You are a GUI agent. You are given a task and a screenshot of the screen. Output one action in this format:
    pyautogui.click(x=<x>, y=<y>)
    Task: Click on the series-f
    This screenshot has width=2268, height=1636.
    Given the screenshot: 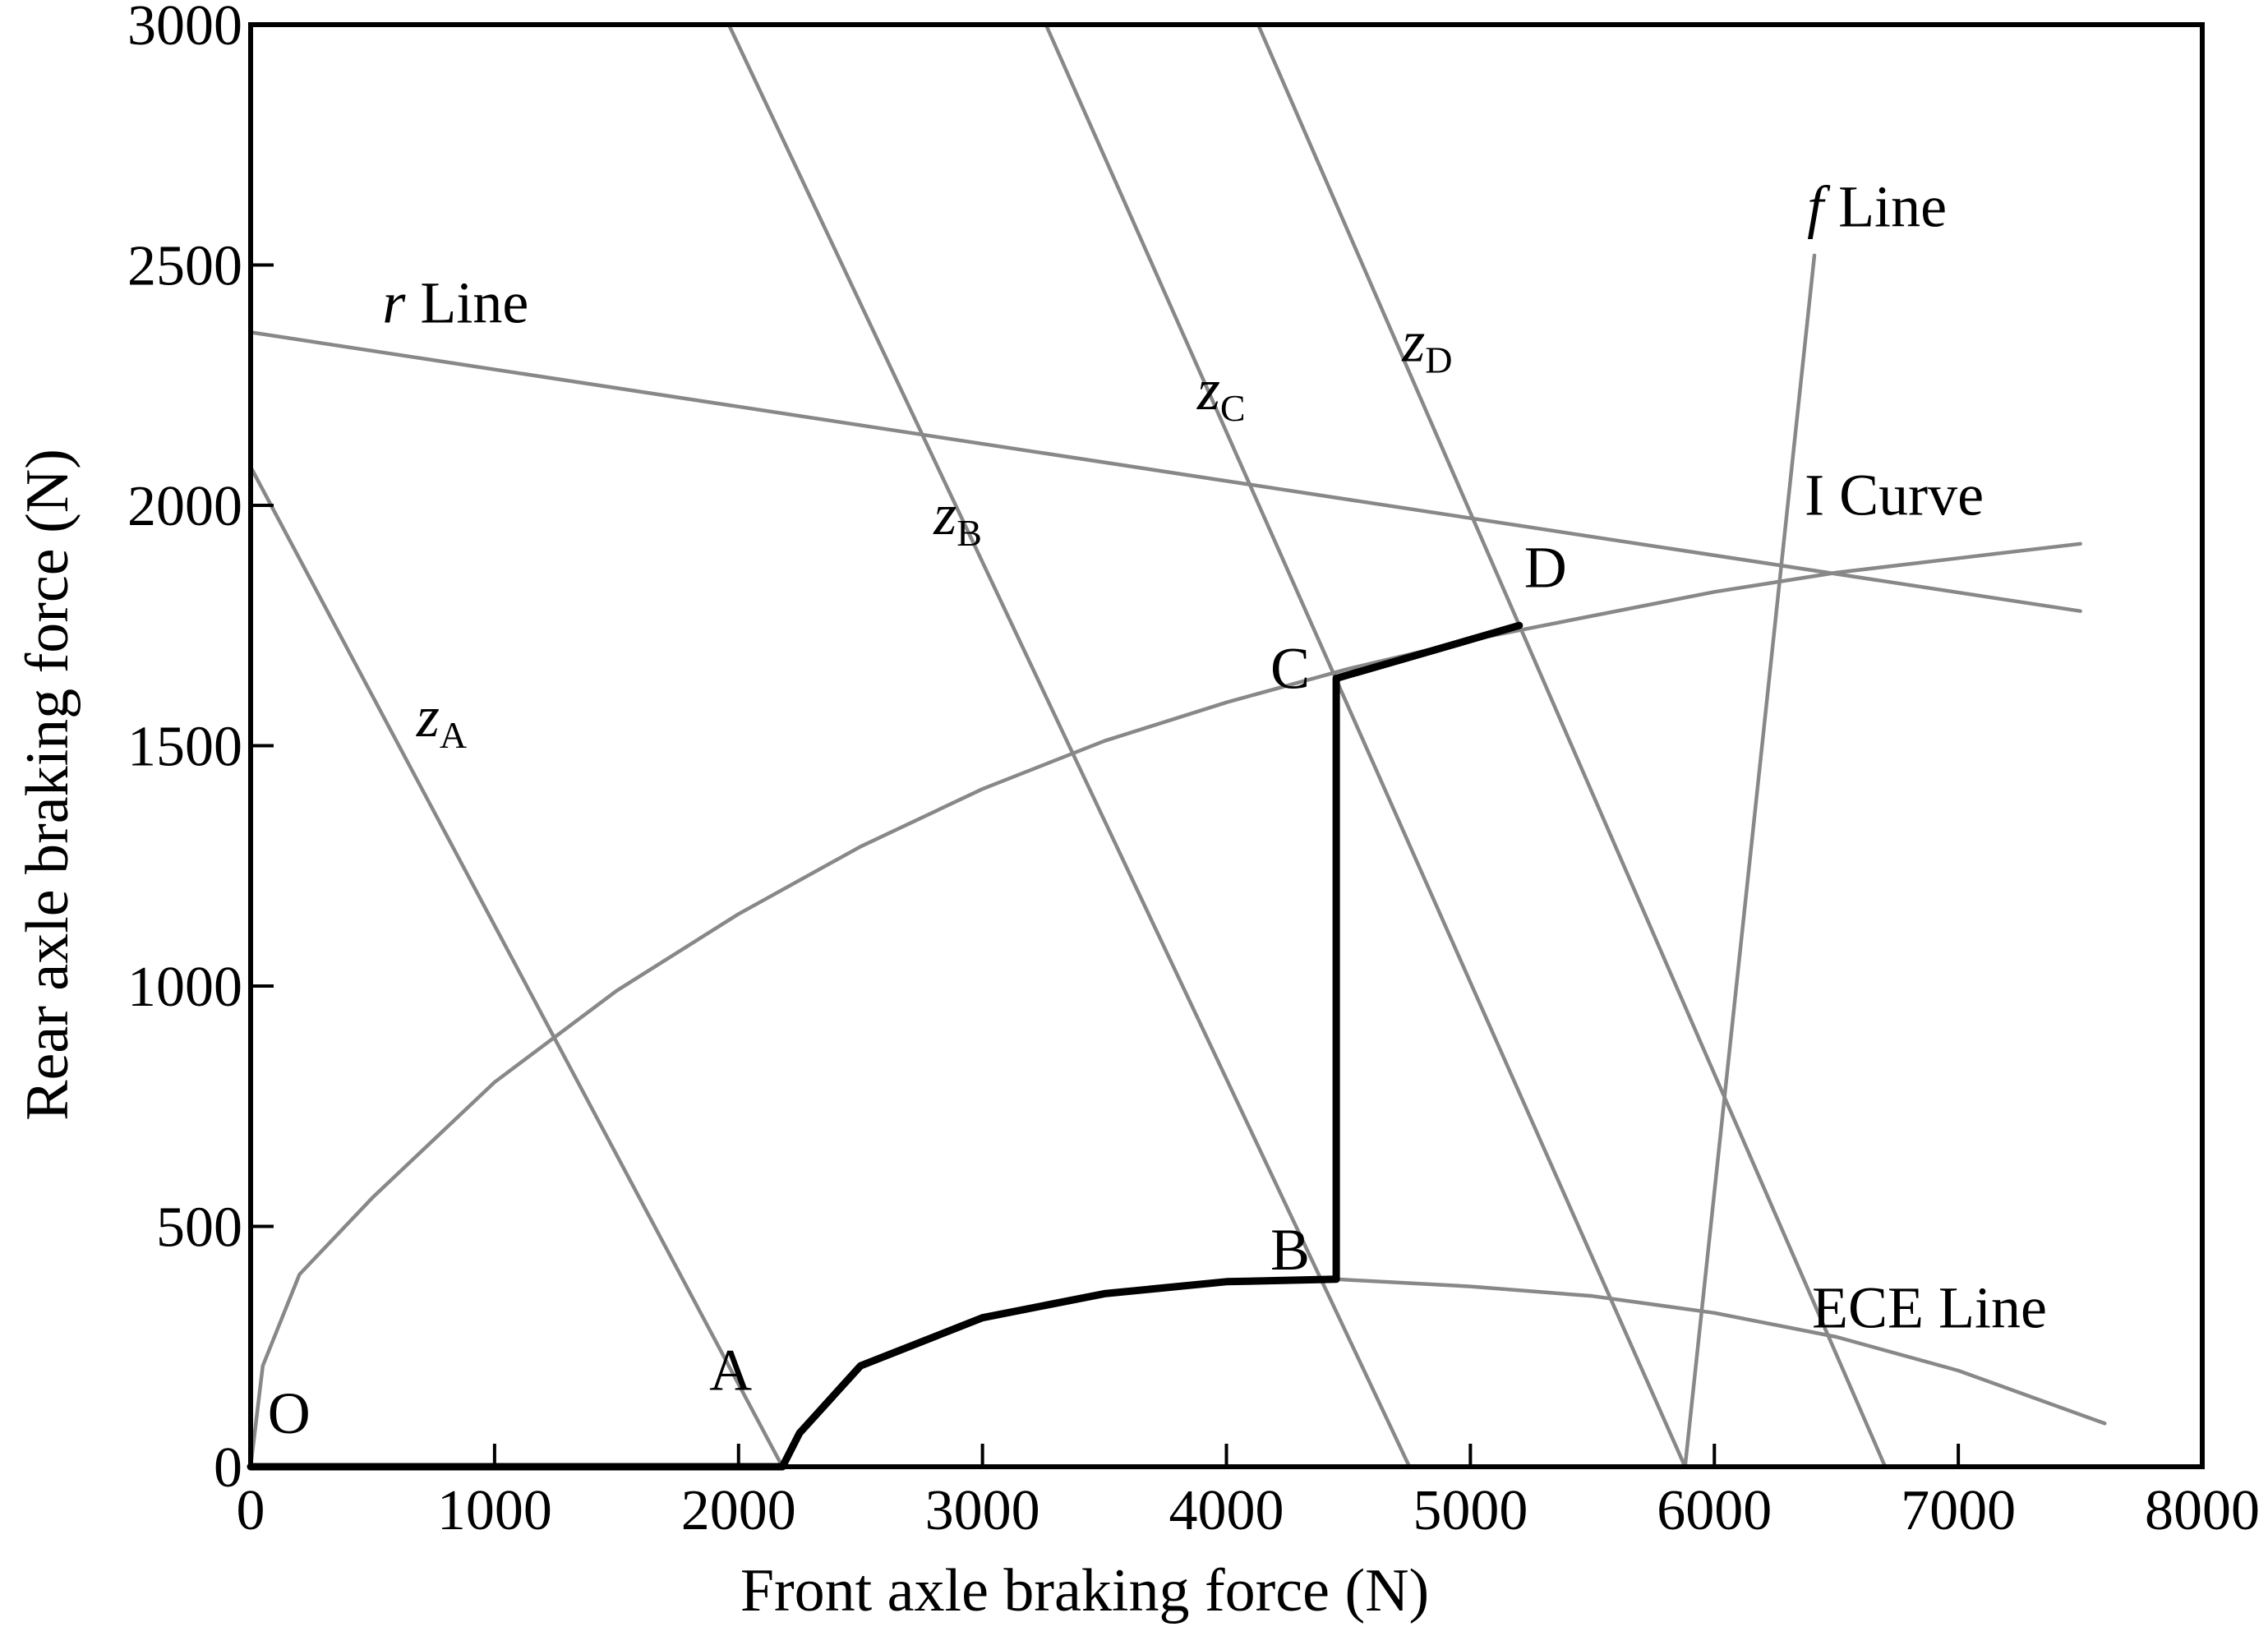 What is the action you would take?
    pyautogui.click(x=1750, y=861)
    